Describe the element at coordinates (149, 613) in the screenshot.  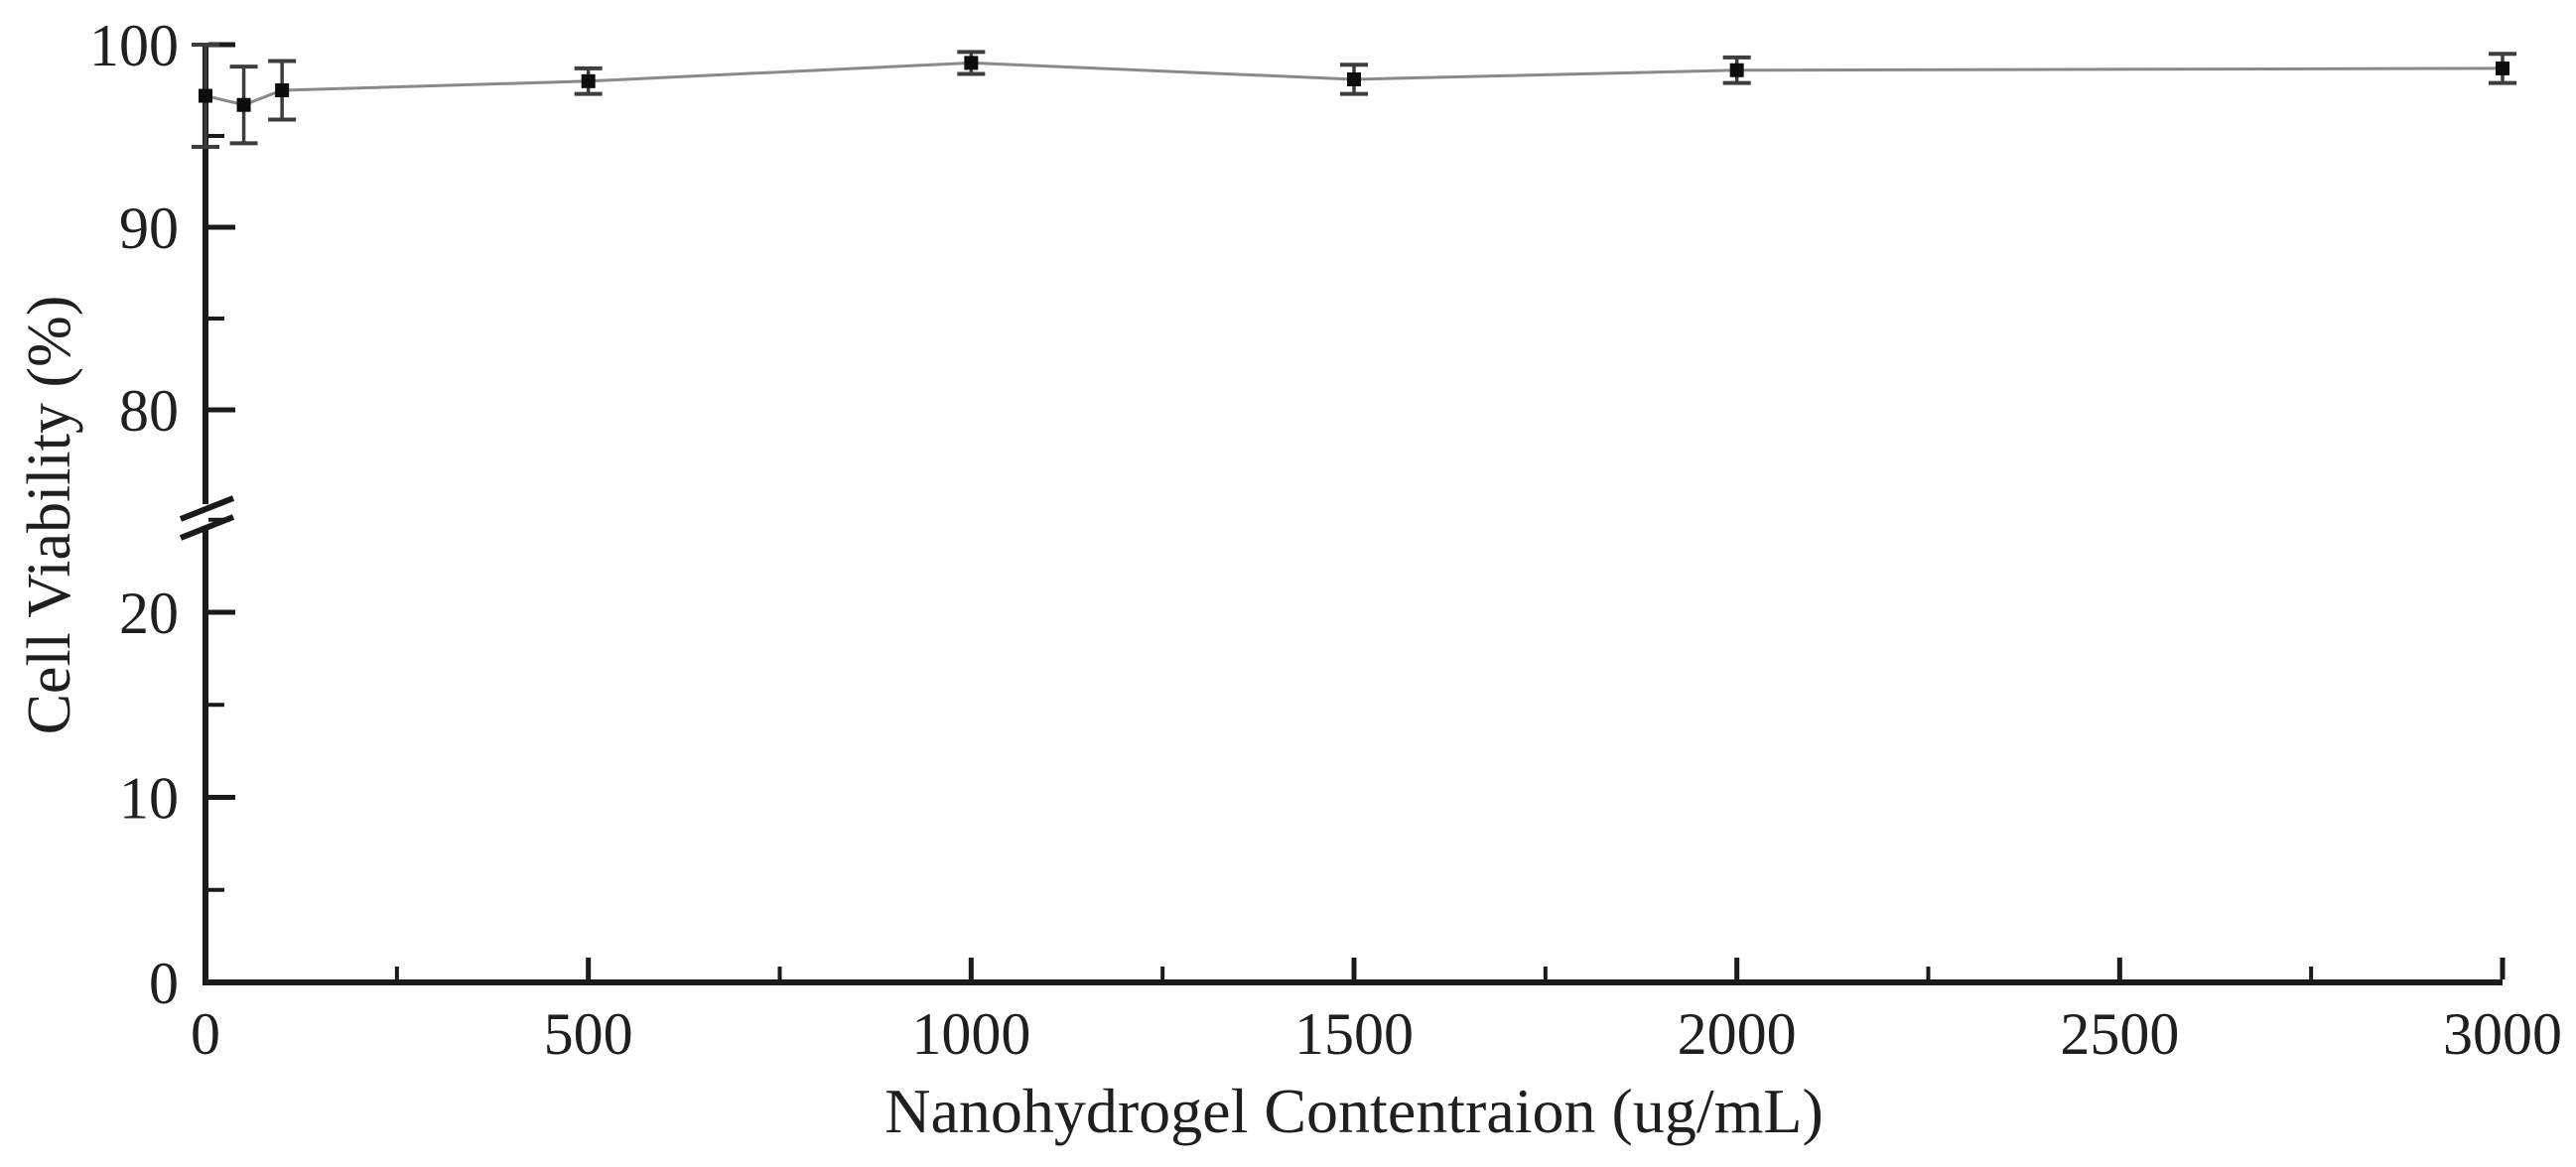
I see `tick-label: 20` at that location.